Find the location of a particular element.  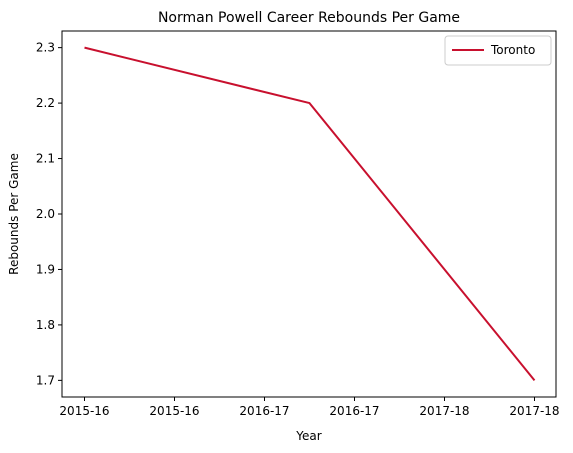

x-axis-label: Year is located at coordinates (308, 436).